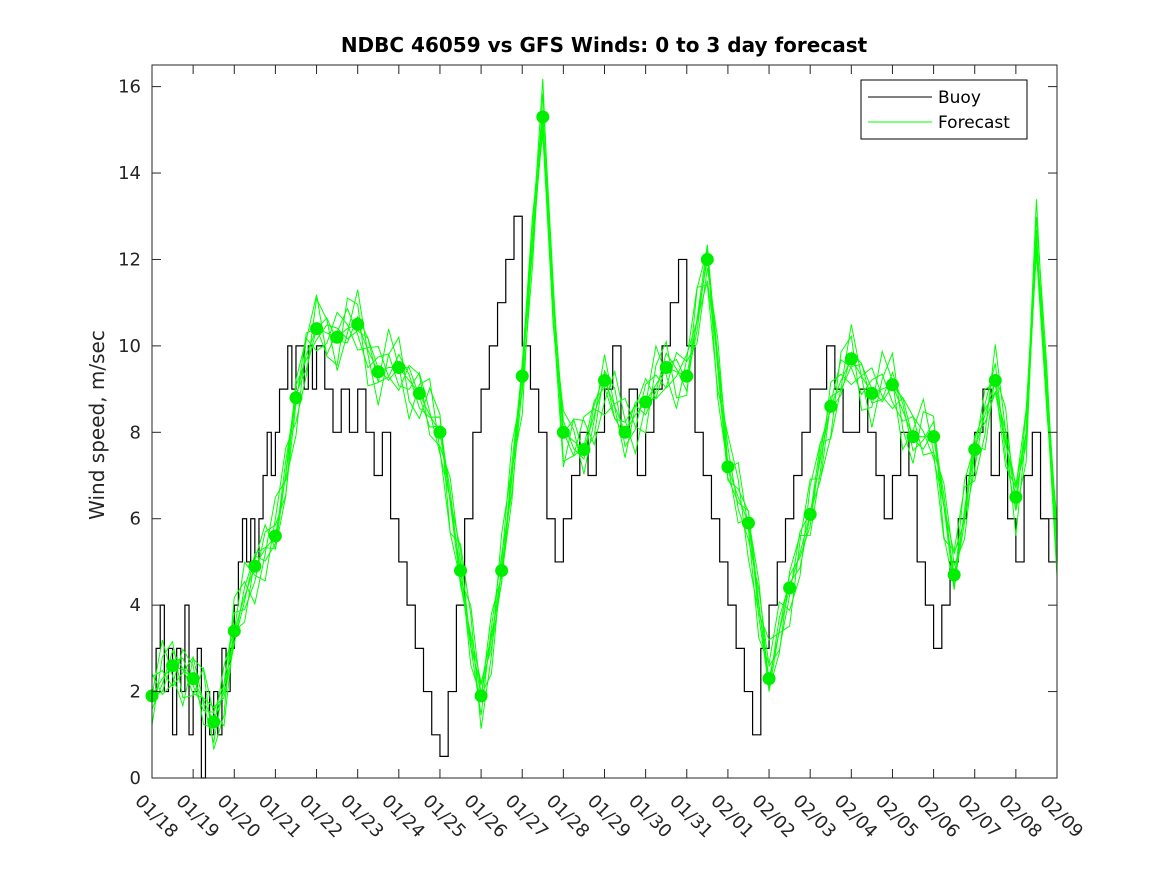 The image size is (1167, 875). Describe the element at coordinates (135, 692) in the screenshot. I see `y-tick-label: 2` at that location.